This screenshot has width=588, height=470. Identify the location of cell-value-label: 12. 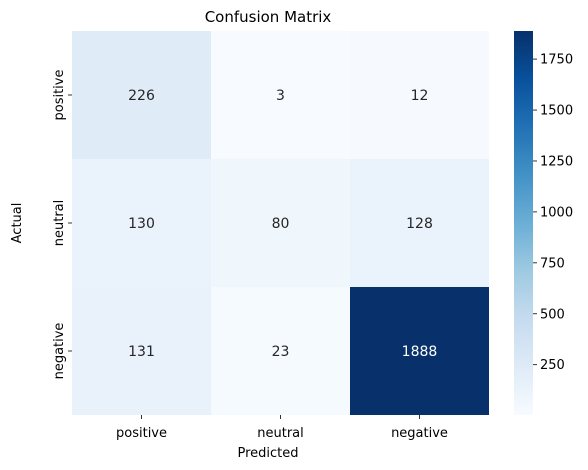
(420, 96).